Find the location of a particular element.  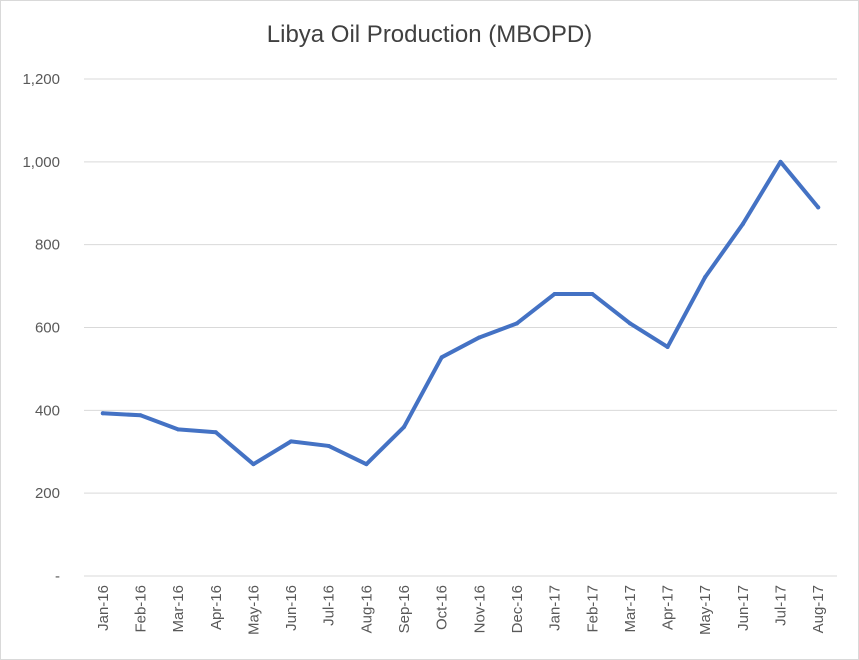

x-tick-label: May-16 is located at coordinates (253, 610).